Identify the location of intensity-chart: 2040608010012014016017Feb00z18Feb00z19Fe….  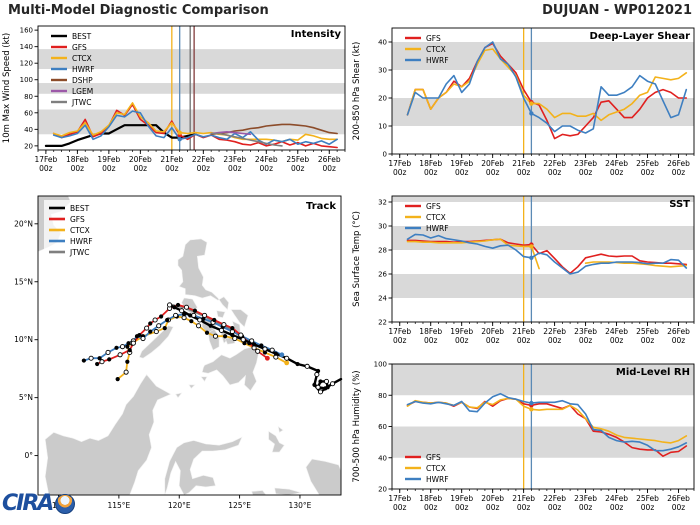
(174, 99).